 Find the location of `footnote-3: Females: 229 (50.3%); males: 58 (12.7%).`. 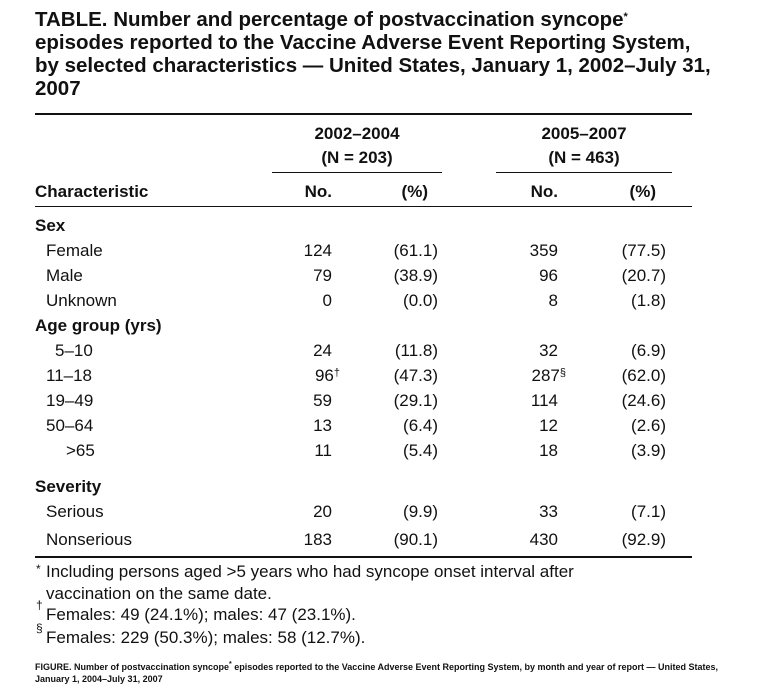

footnote-3: Females: 229 (50.3%); males: 58 (12.7%). is located at coordinates (206, 637).